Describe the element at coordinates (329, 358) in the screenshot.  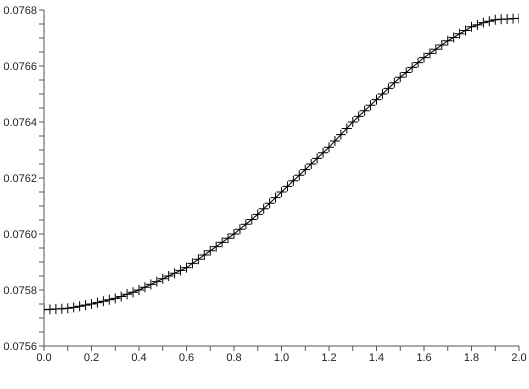
I see `x-tick-label: 1.2` at that location.